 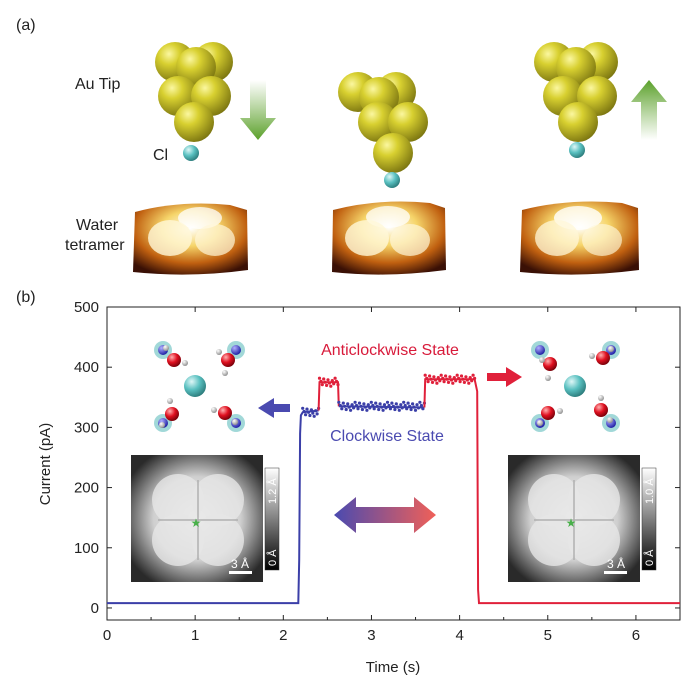 What do you see at coordinates (615, 572) in the screenshot?
I see `scalebar-right` at bounding box center [615, 572].